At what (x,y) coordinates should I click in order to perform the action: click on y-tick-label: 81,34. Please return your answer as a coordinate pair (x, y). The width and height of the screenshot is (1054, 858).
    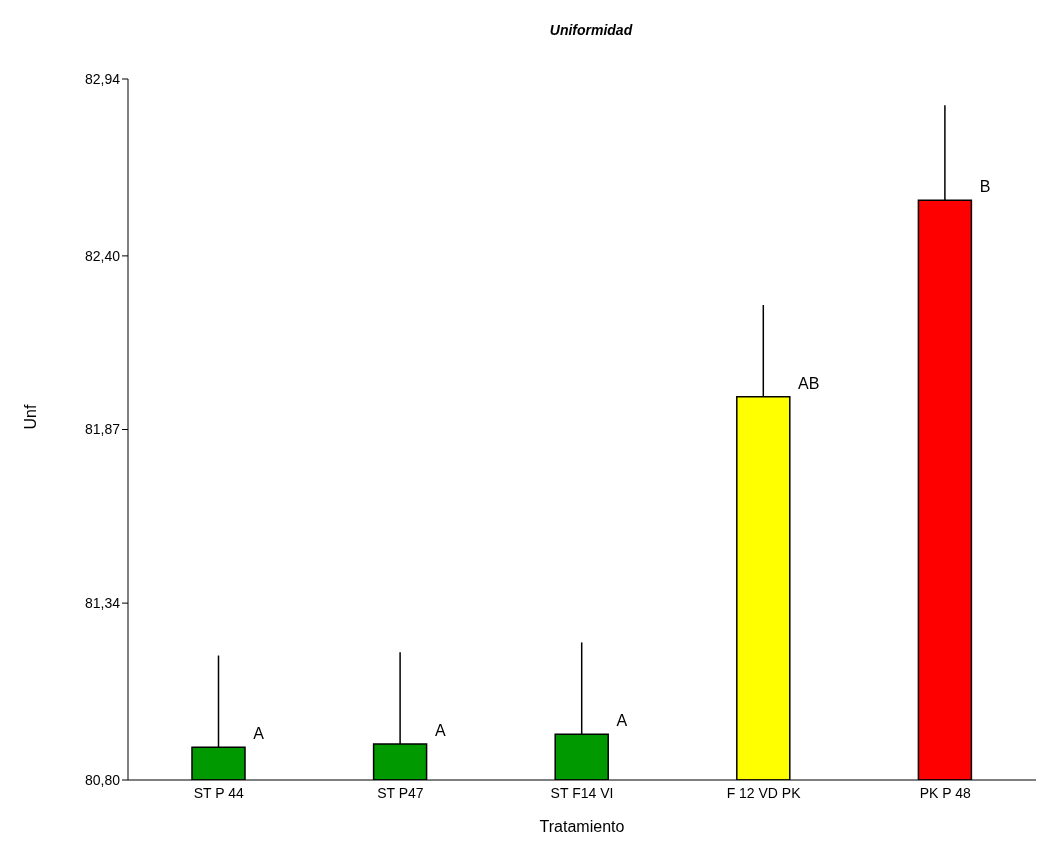
    Looking at the image, I should click on (102, 603).